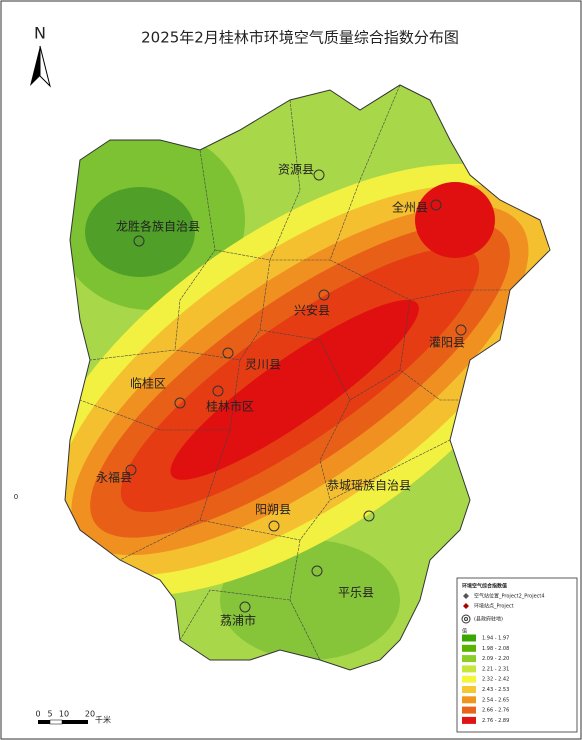 The height and width of the screenshot is (740, 582). I want to click on legend-class-label: 2.09 - 2.20, so click(495, 659).